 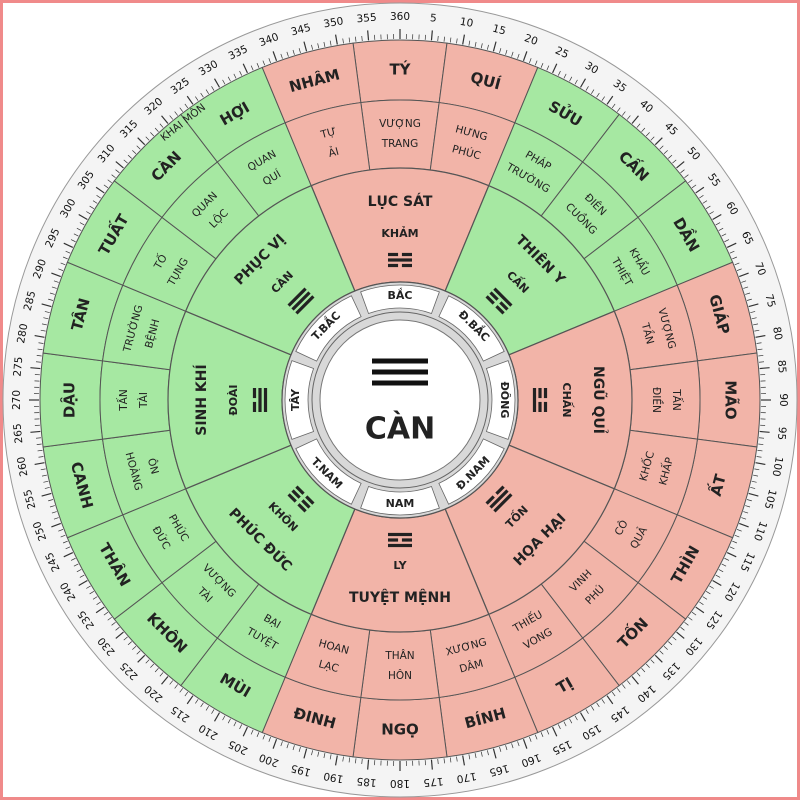 What do you see at coordinates (301, 770) in the screenshot?
I see `degree-label: 195` at bounding box center [301, 770].